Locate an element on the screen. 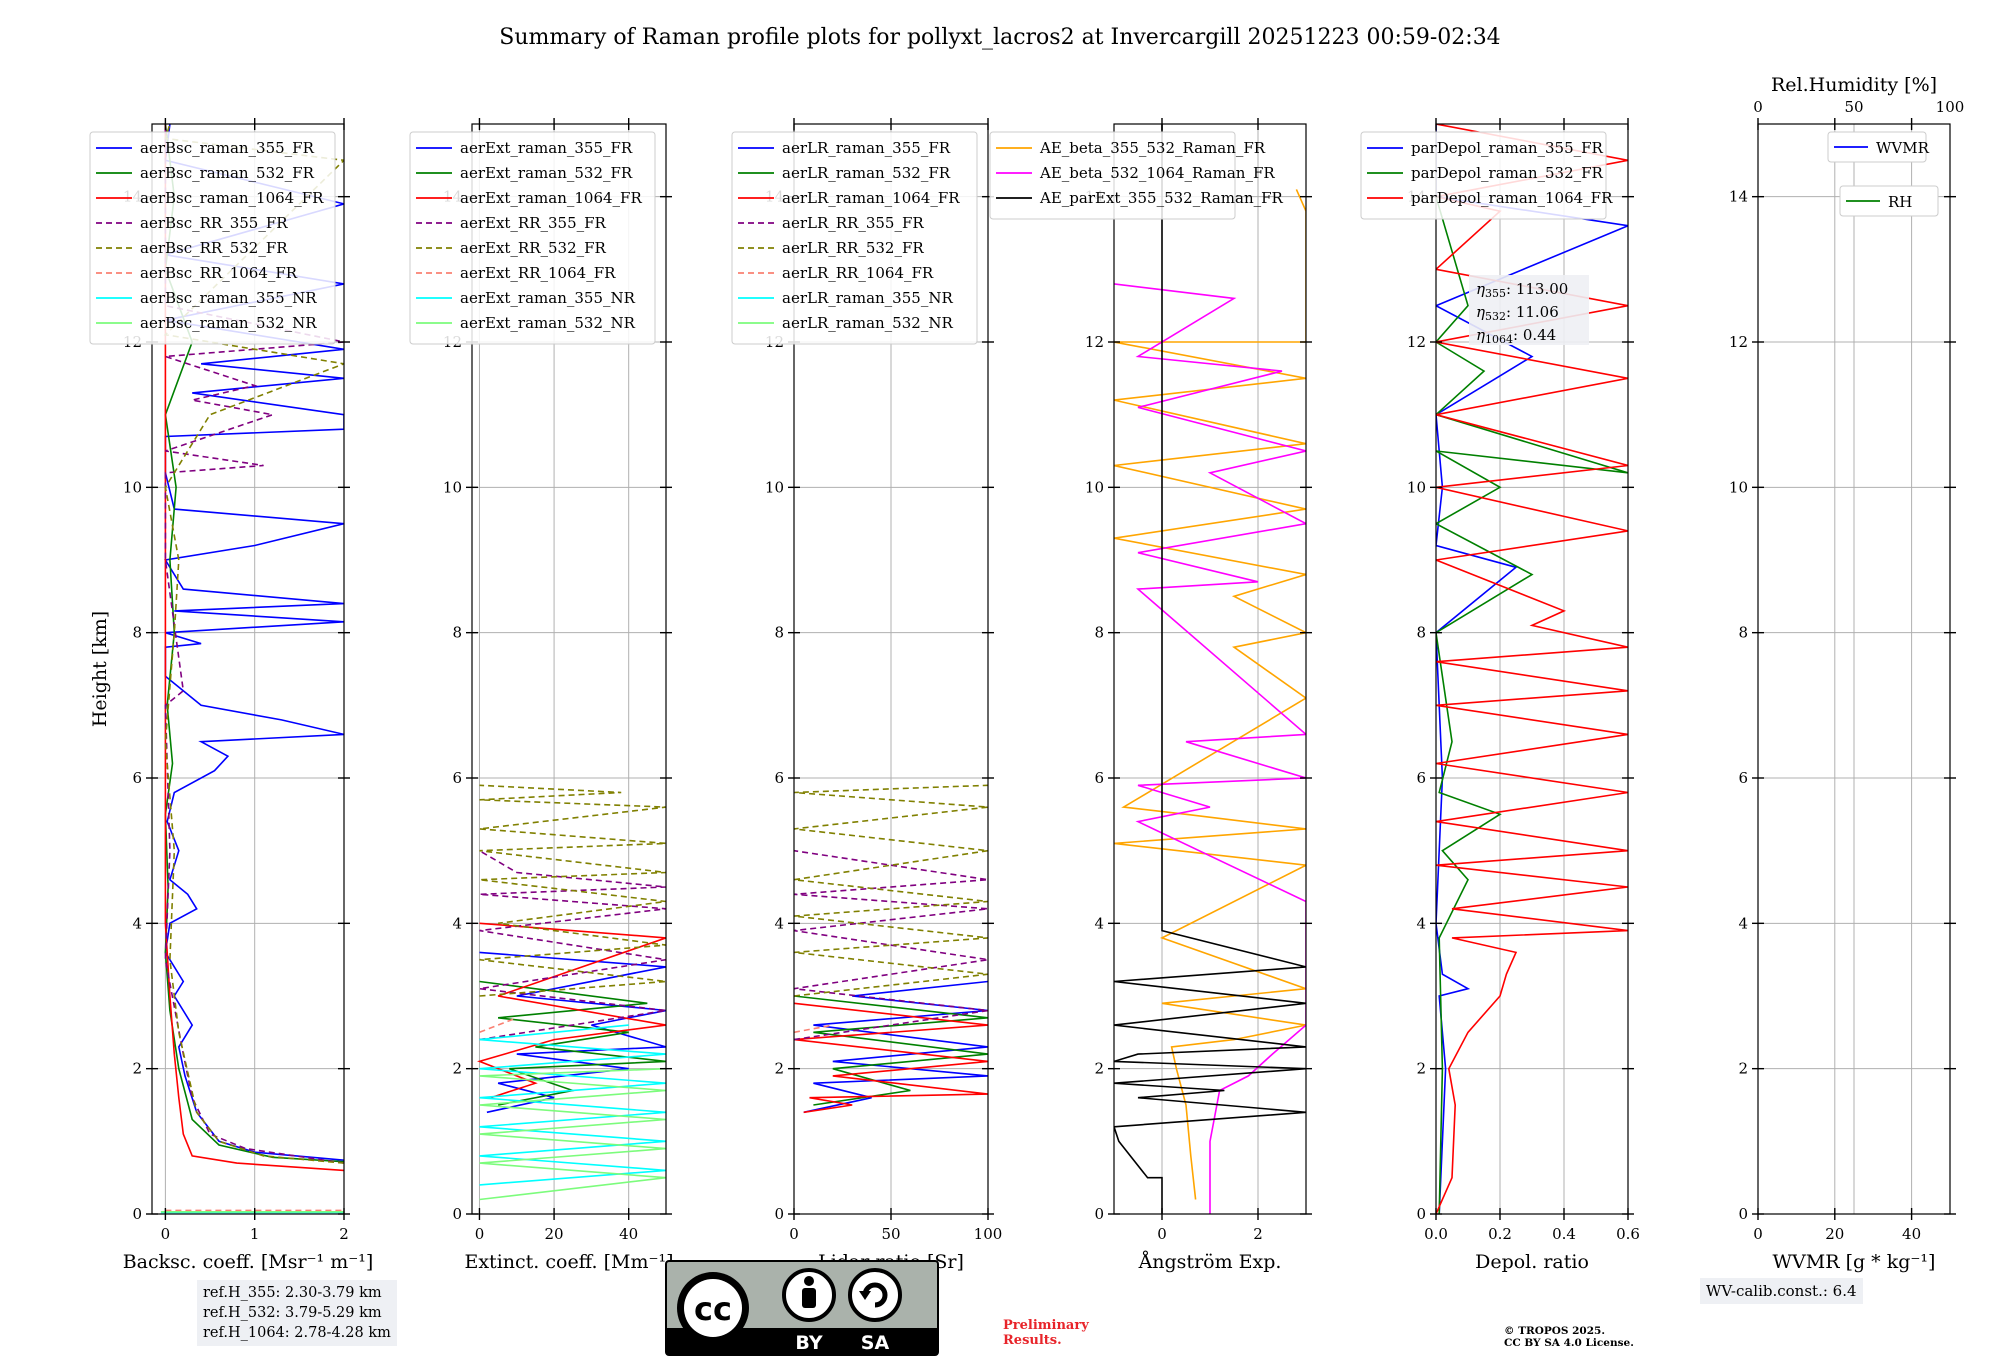  legend-label: aerExt_RR_532_FR is located at coordinates (533, 248).